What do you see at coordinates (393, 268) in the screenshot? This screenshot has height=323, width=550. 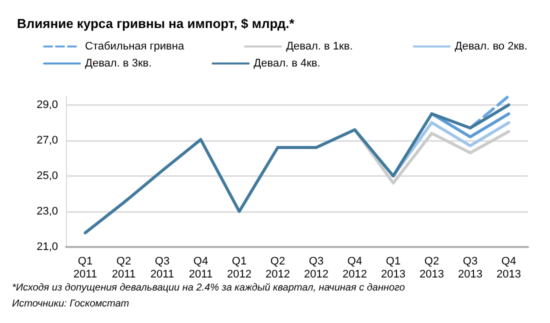 I see `x-tick-label: Q1 2013` at bounding box center [393, 268].